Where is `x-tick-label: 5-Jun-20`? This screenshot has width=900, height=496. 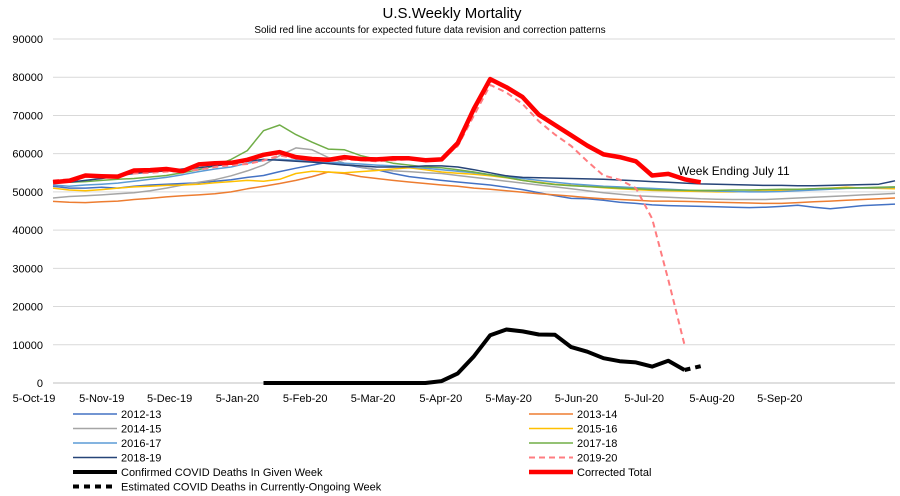 x-tick-label: 5-Jun-20 is located at coordinates (576, 399).